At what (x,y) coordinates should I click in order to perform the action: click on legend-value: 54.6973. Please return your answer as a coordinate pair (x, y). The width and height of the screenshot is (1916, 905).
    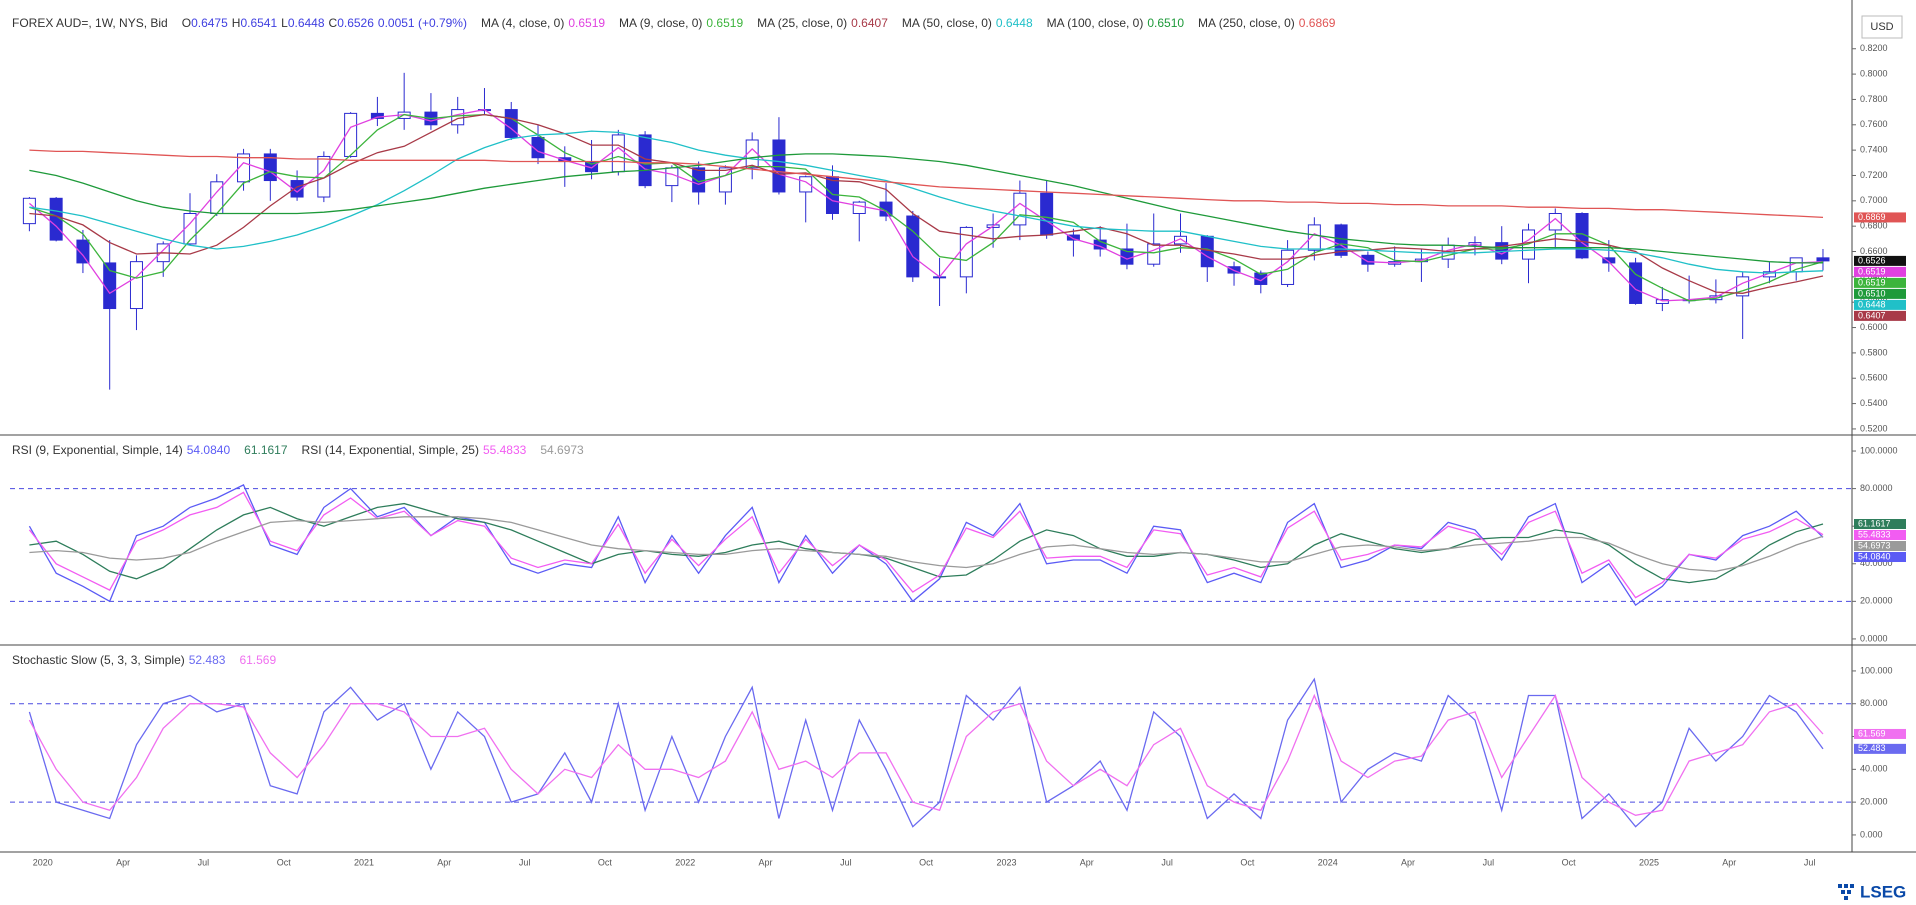
    Looking at the image, I should click on (562, 450).